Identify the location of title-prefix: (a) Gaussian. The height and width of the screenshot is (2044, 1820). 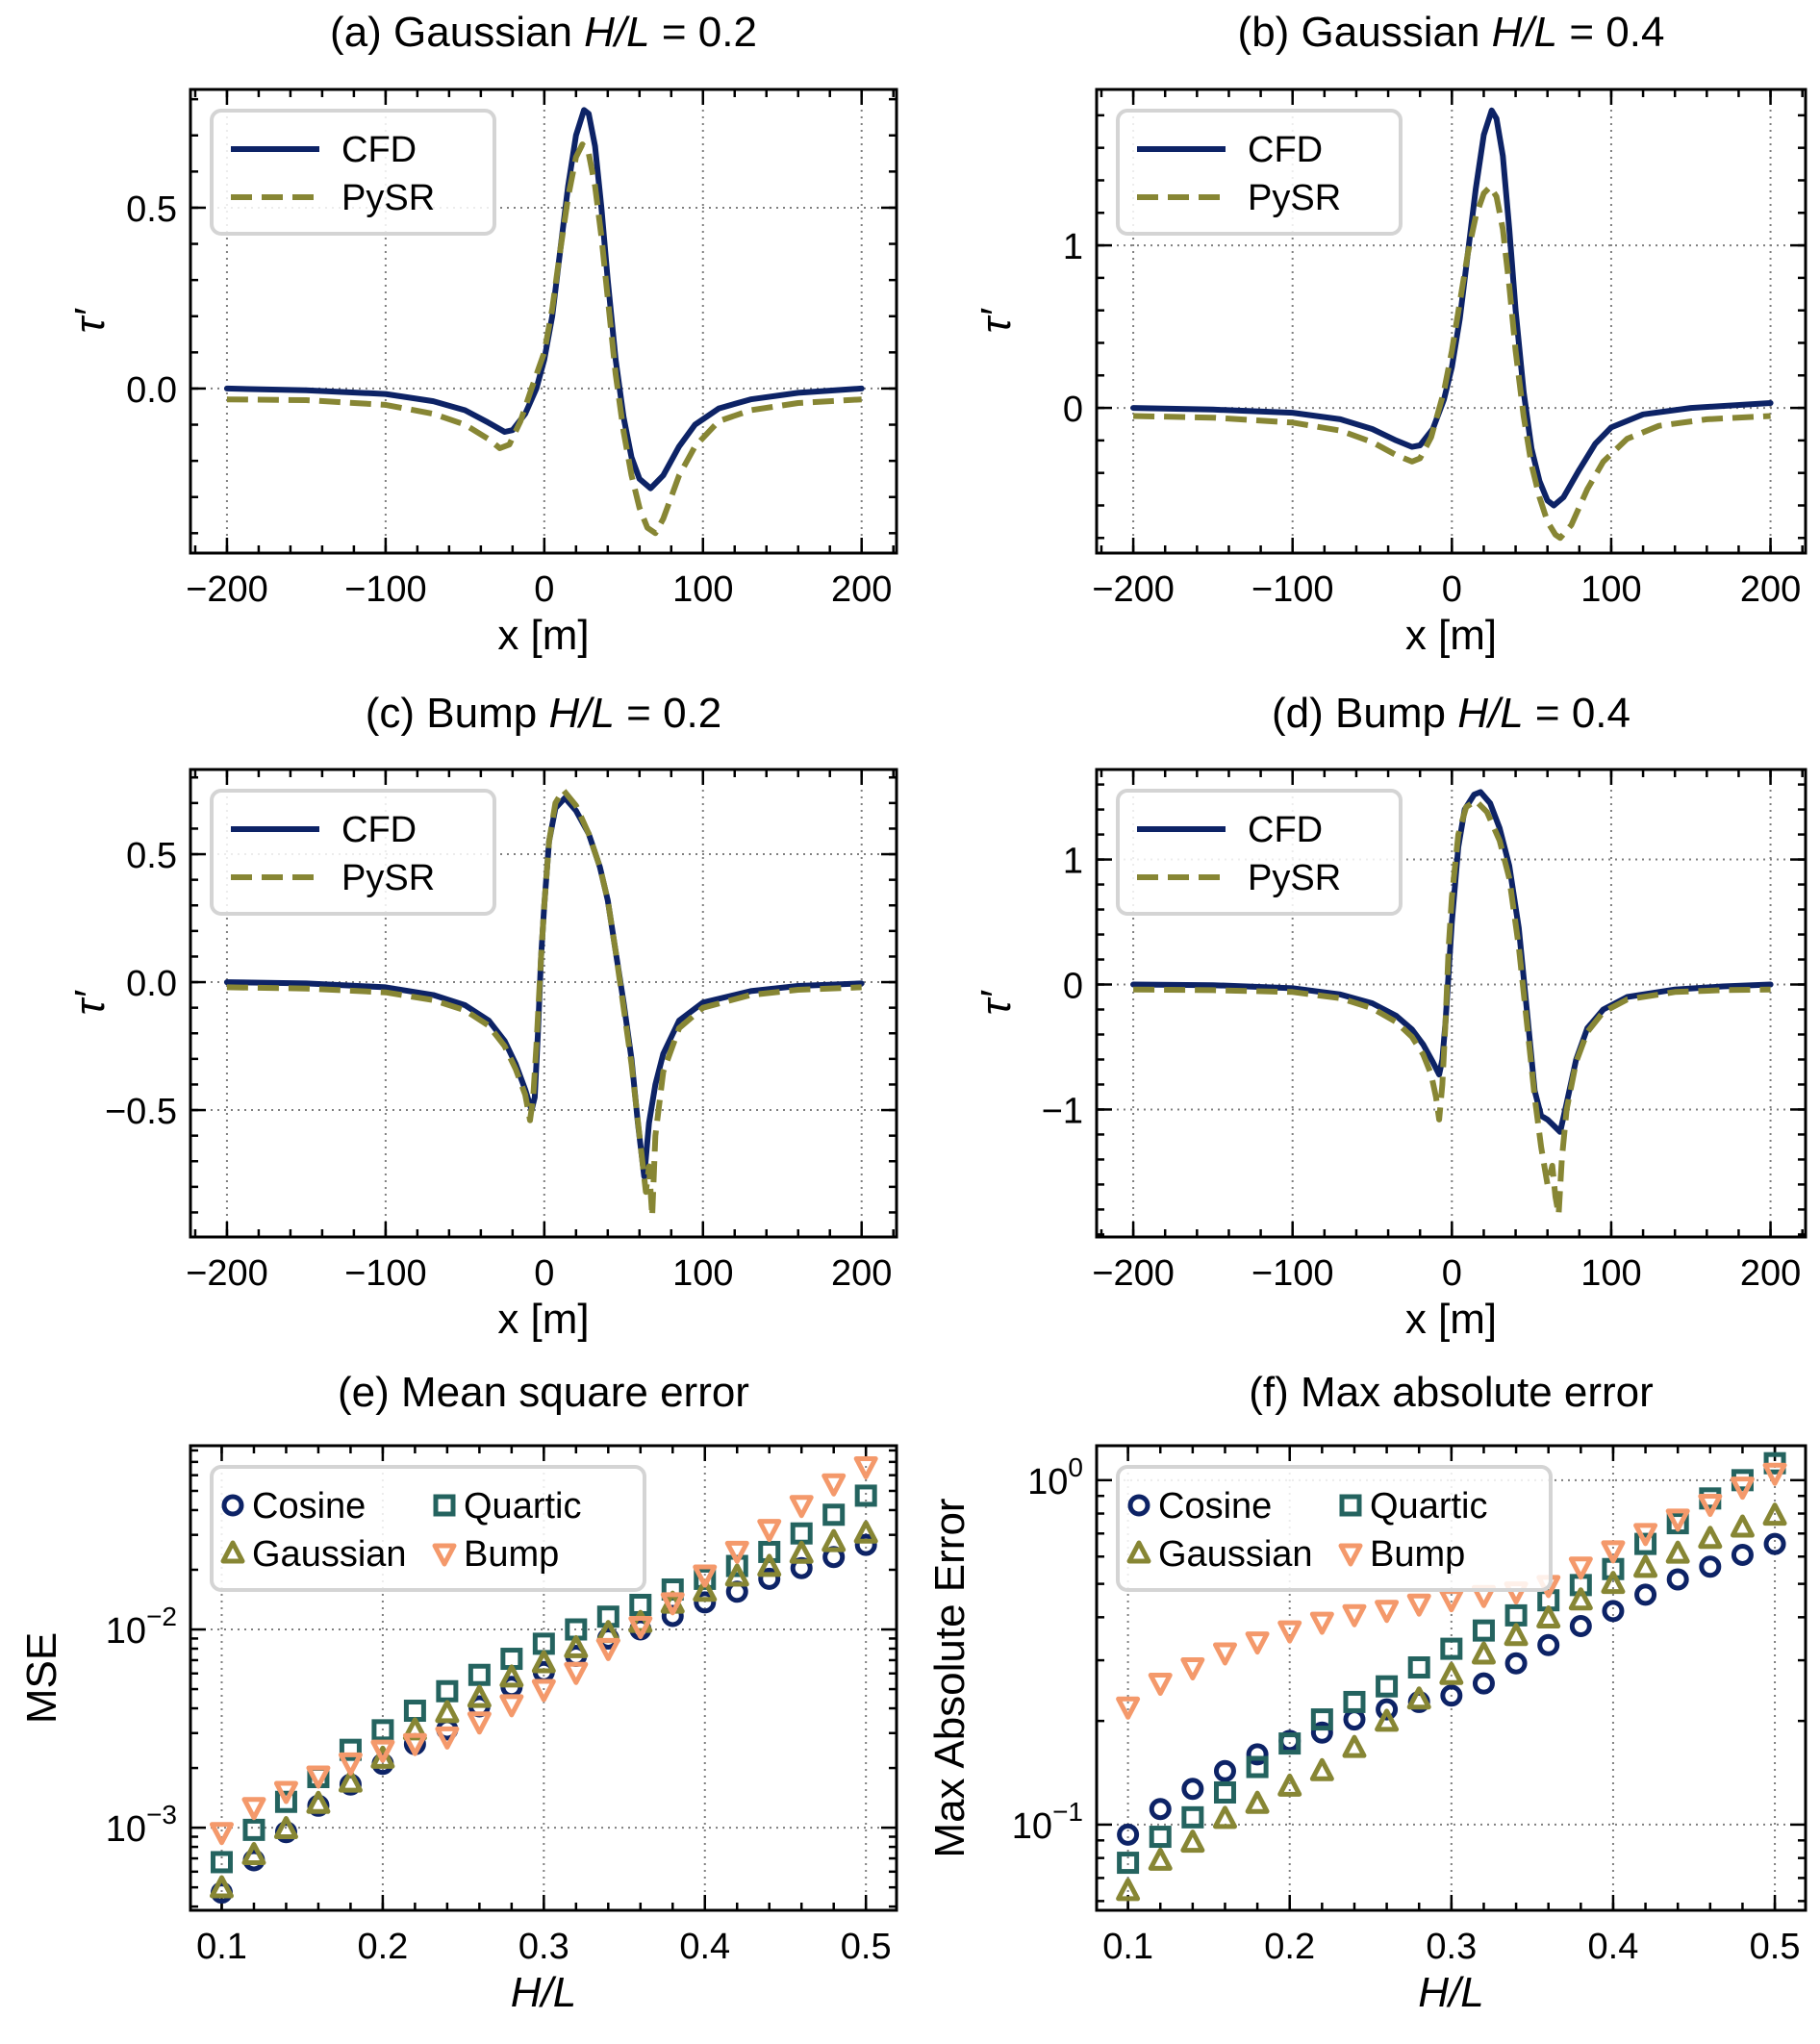
(457, 33).